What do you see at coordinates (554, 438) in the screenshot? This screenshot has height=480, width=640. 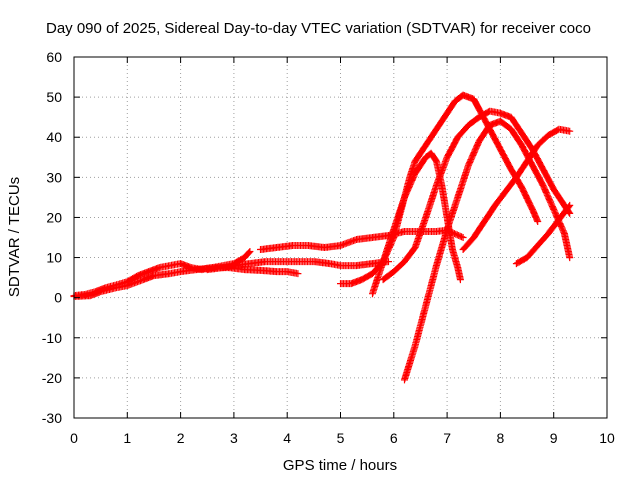 I see `x-tick-label: 9` at bounding box center [554, 438].